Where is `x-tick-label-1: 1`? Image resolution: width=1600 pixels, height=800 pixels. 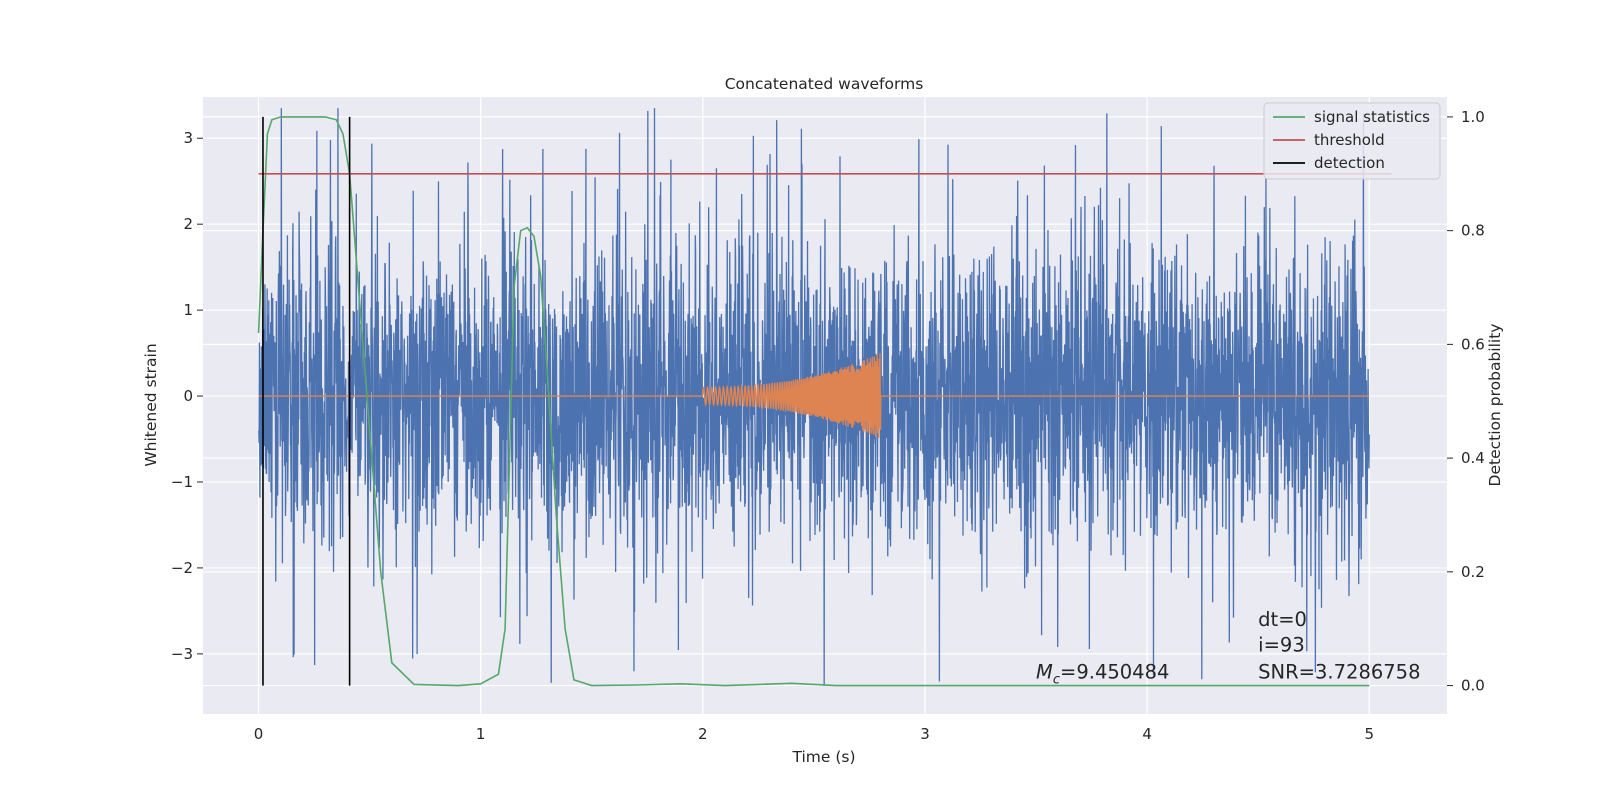
x-tick-label-1: 1 is located at coordinates (481, 734).